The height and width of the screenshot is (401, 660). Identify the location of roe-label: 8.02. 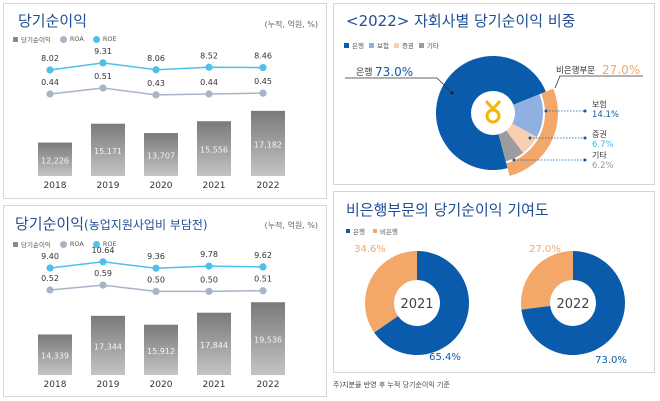
(50, 58).